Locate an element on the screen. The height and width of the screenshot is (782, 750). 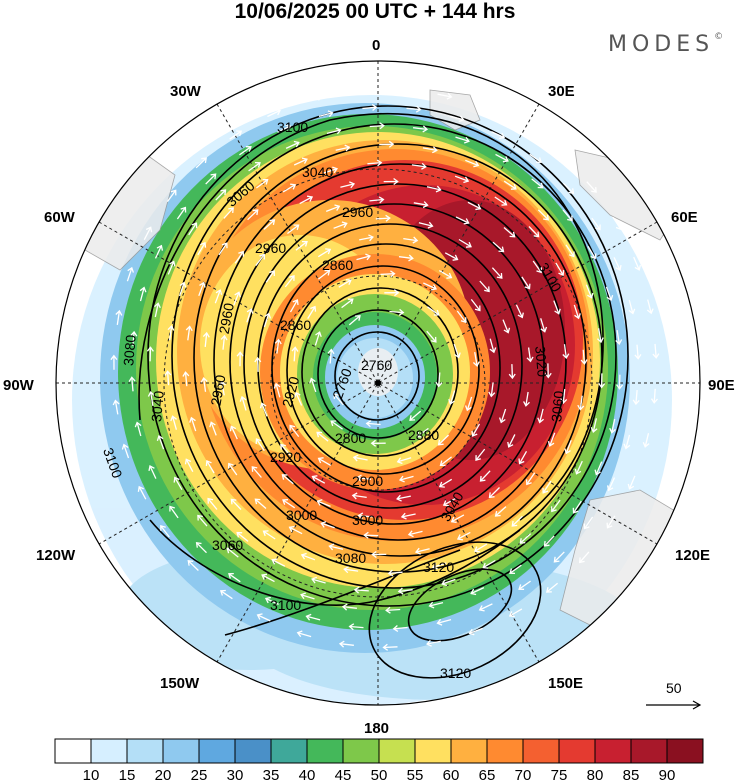
colorbar: 10 15 20 25 30 35 40 45 50 55 60 65 70 75 80 85 90 is located at coordinates (379, 760).